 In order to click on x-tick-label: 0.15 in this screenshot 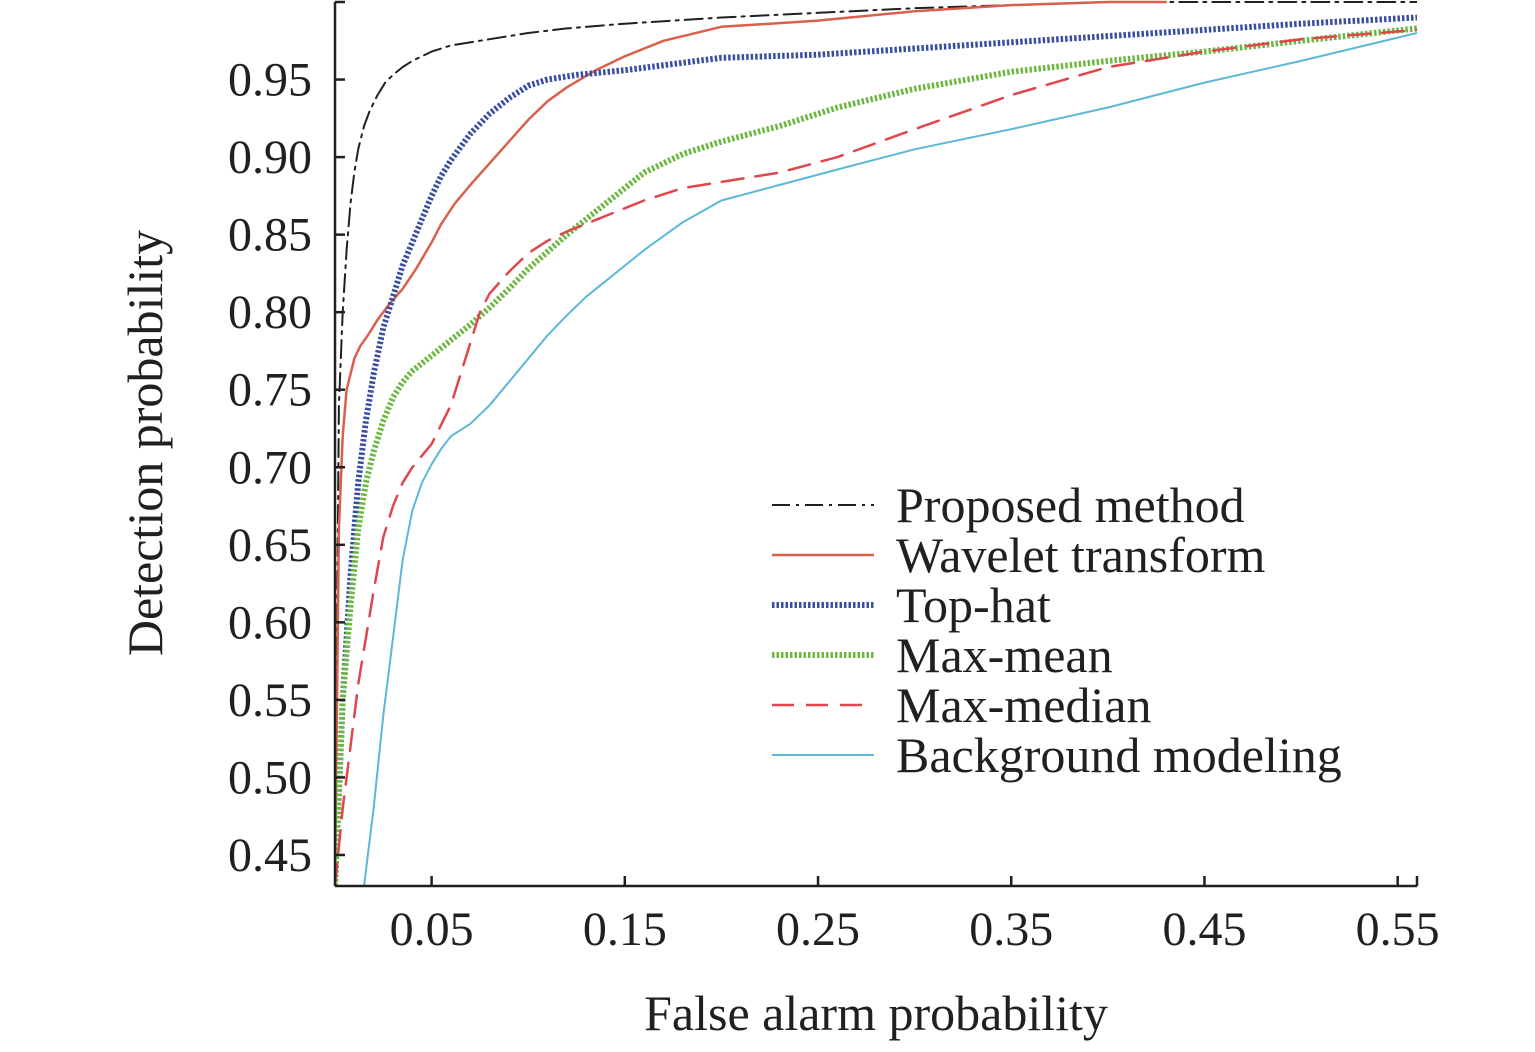, I will do `click(625, 929)`.